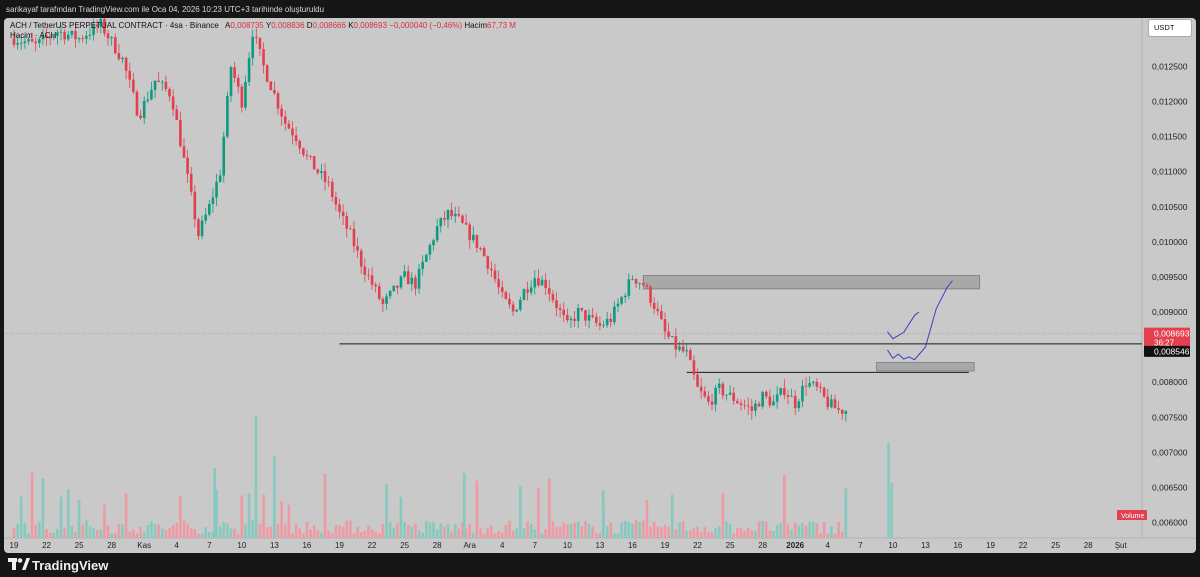  I want to click on time-tick-label: 13, so click(925, 545).